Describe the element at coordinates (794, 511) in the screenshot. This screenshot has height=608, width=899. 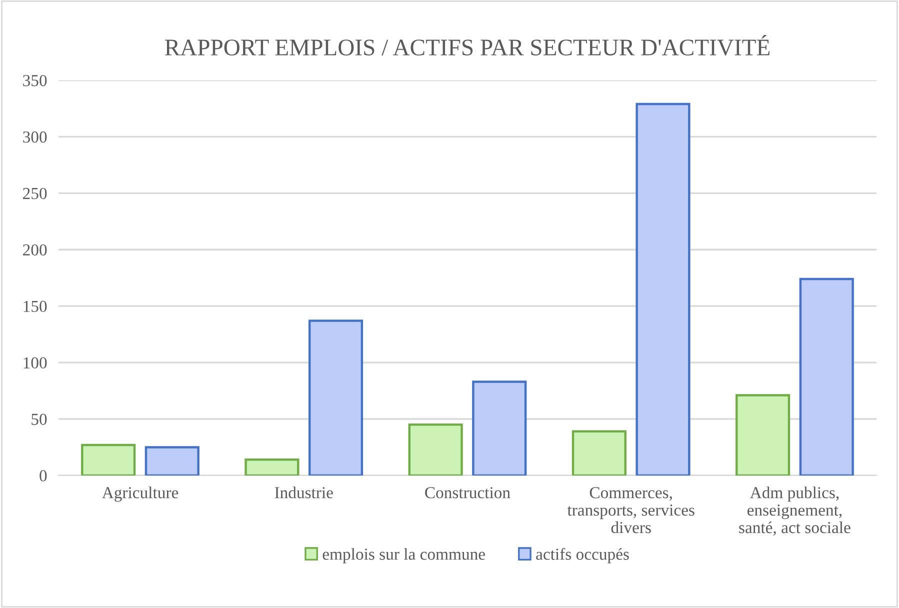
I see `x-tick-label: Adm publics, enseignement, santé, act sociale` at that location.